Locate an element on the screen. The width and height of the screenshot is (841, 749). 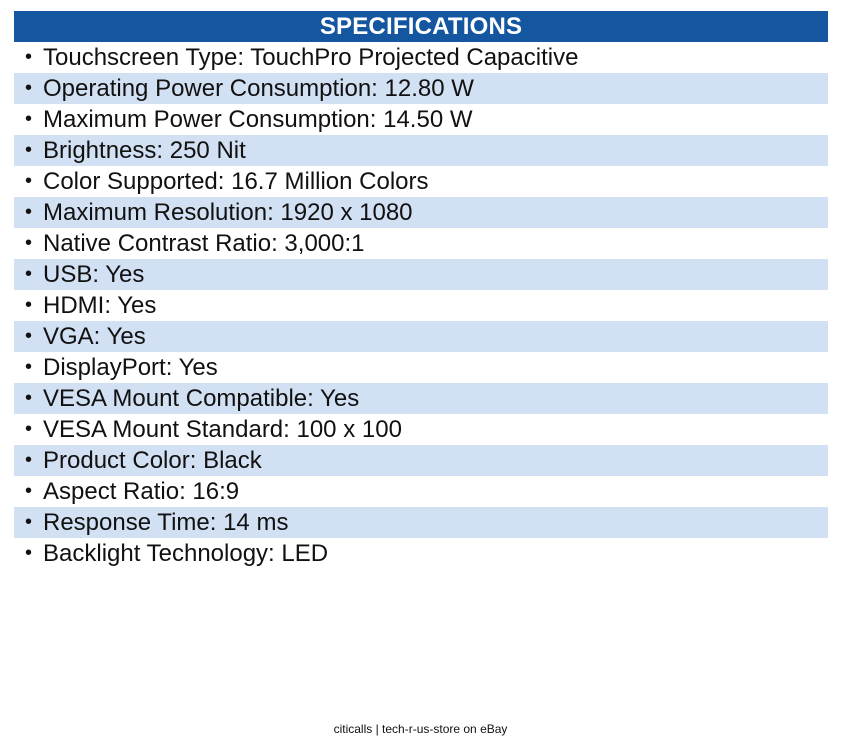
spec-text: Color Supported: 16.7 Million Colors is located at coordinates (236, 181).